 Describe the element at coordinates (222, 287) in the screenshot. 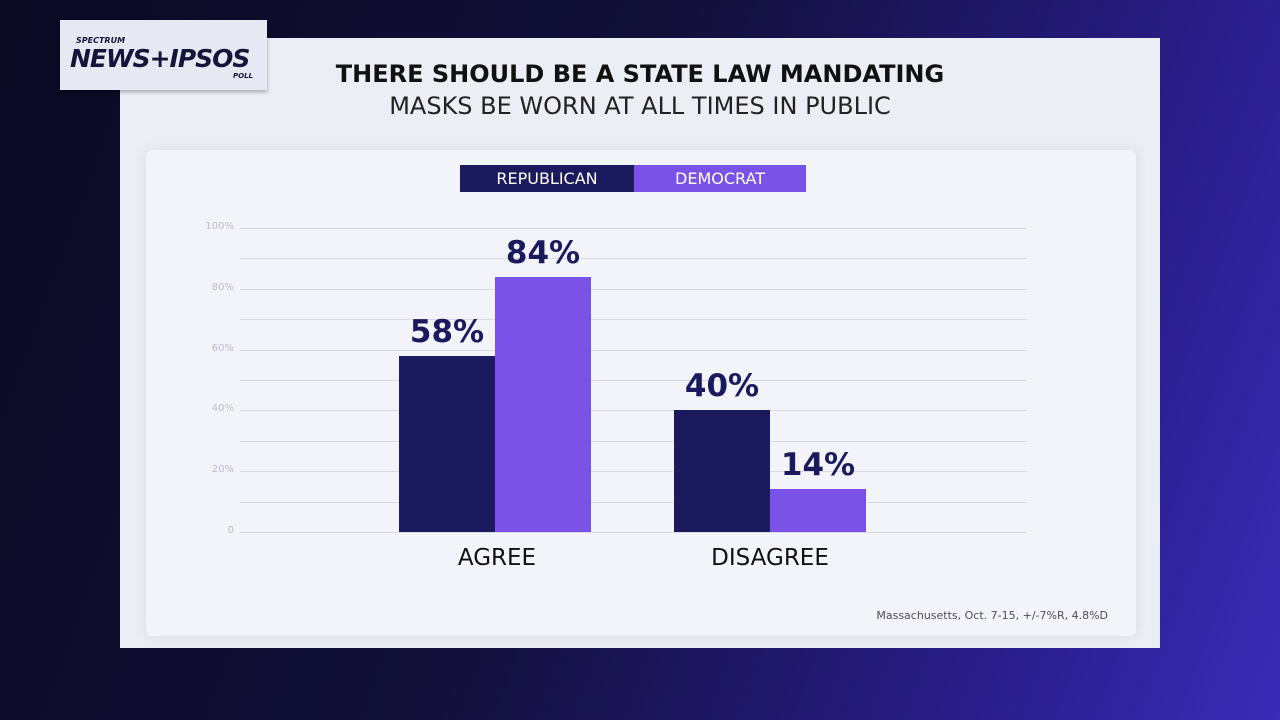

I see `y-tick-label: 80%` at that location.